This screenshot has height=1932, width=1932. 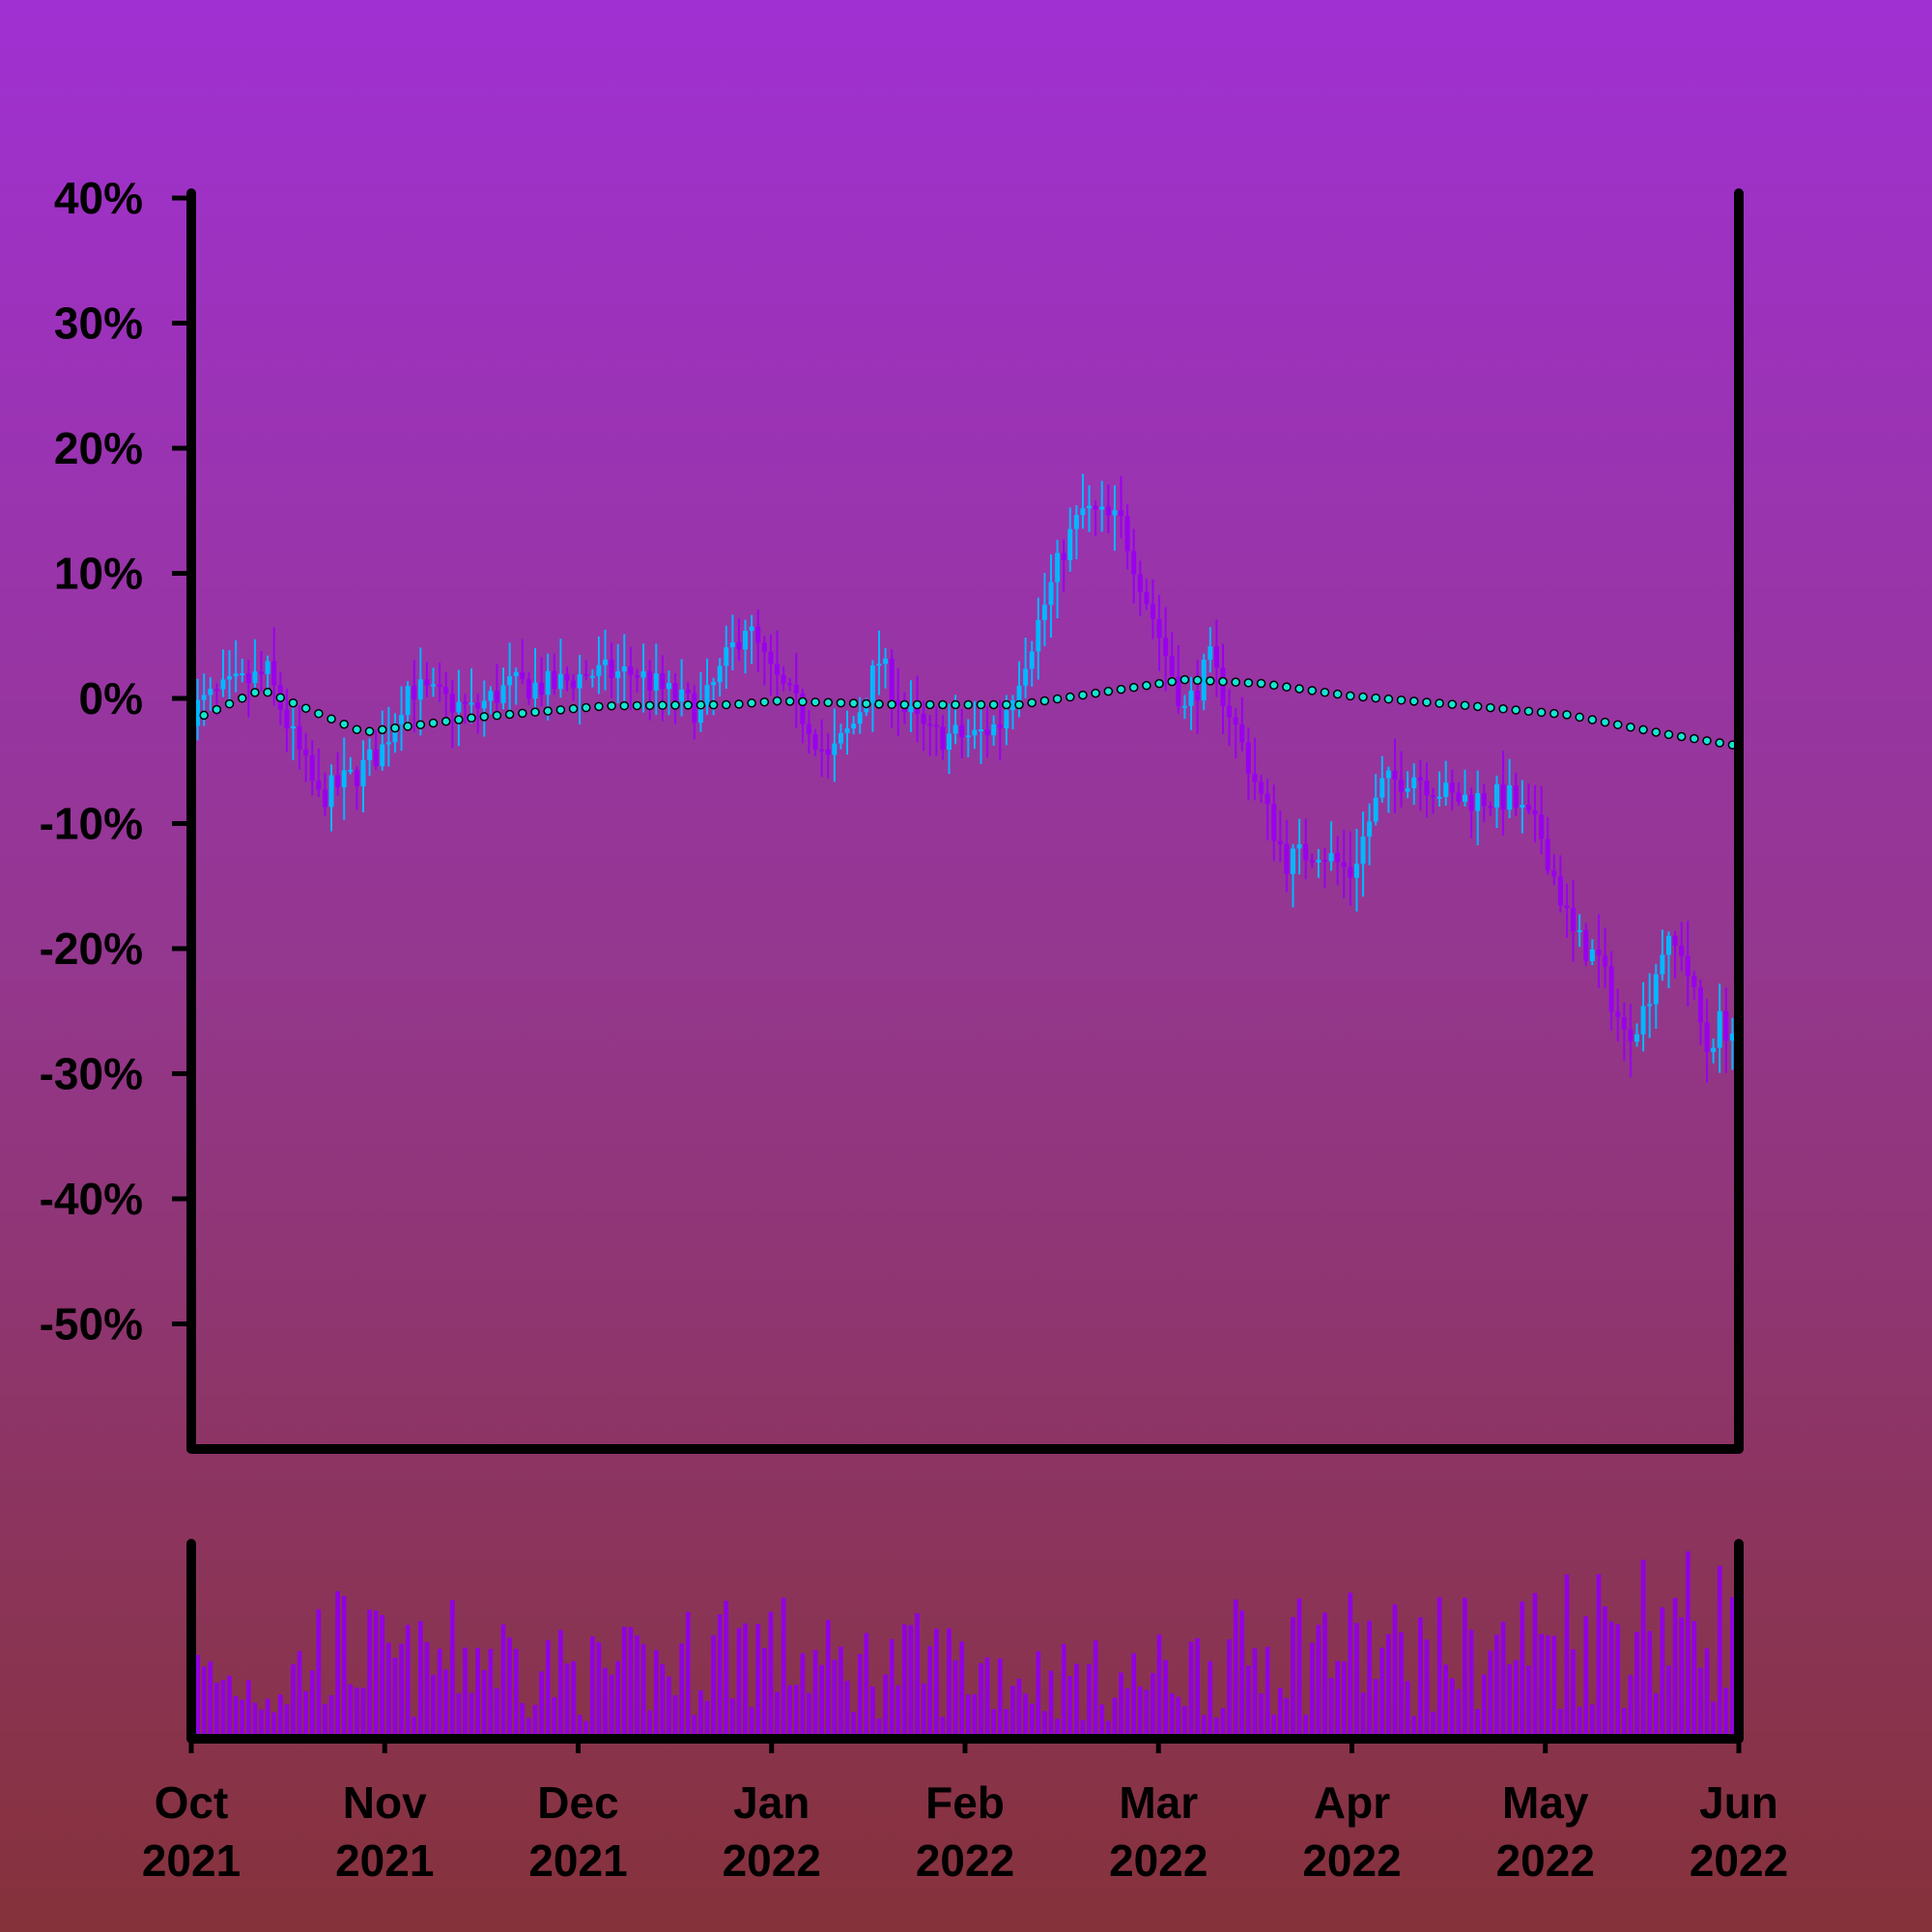 What do you see at coordinates (192, 1802) in the screenshot?
I see `x-tick-label-month: Oct` at bounding box center [192, 1802].